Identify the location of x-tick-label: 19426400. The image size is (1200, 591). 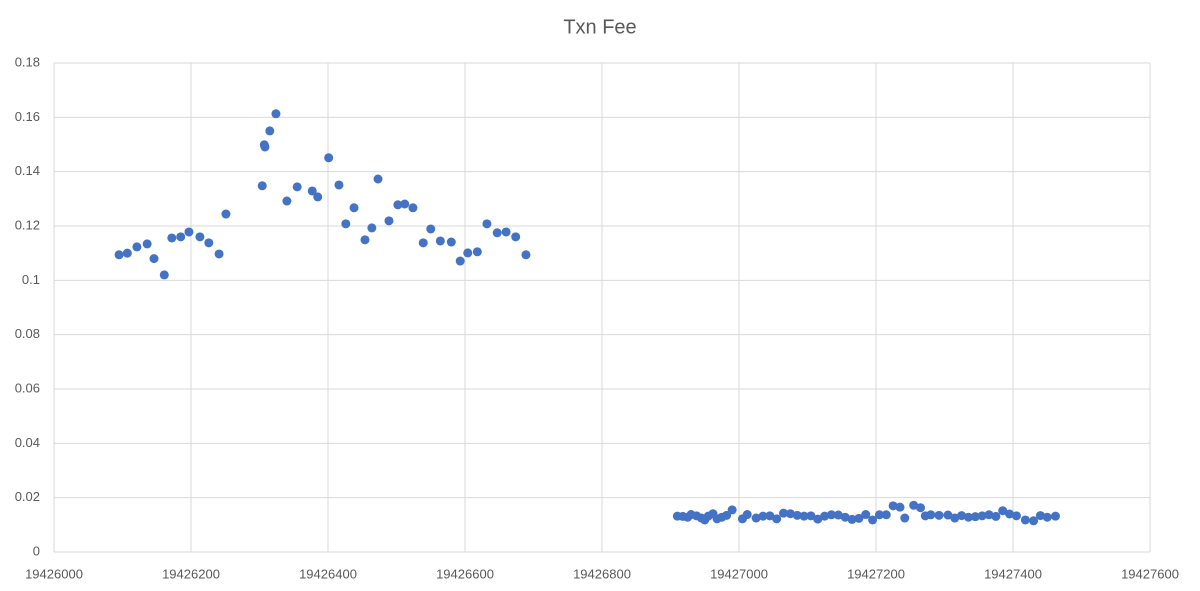
(328, 573).